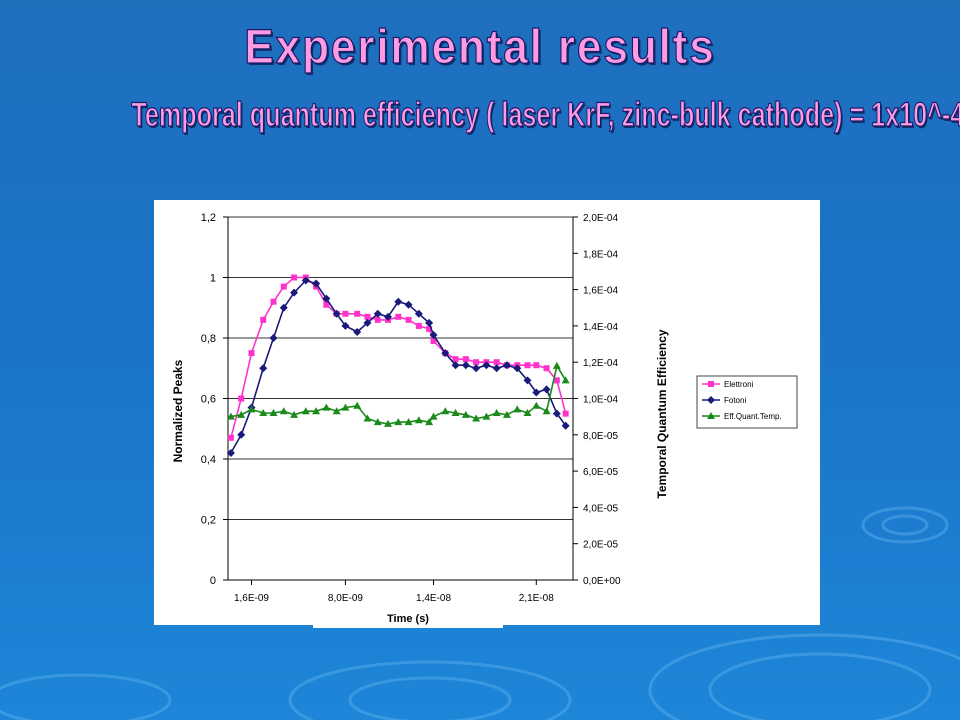 This screenshot has height=720, width=960. Describe the element at coordinates (480, 47) in the screenshot. I see `page-title: Experimental results` at that location.